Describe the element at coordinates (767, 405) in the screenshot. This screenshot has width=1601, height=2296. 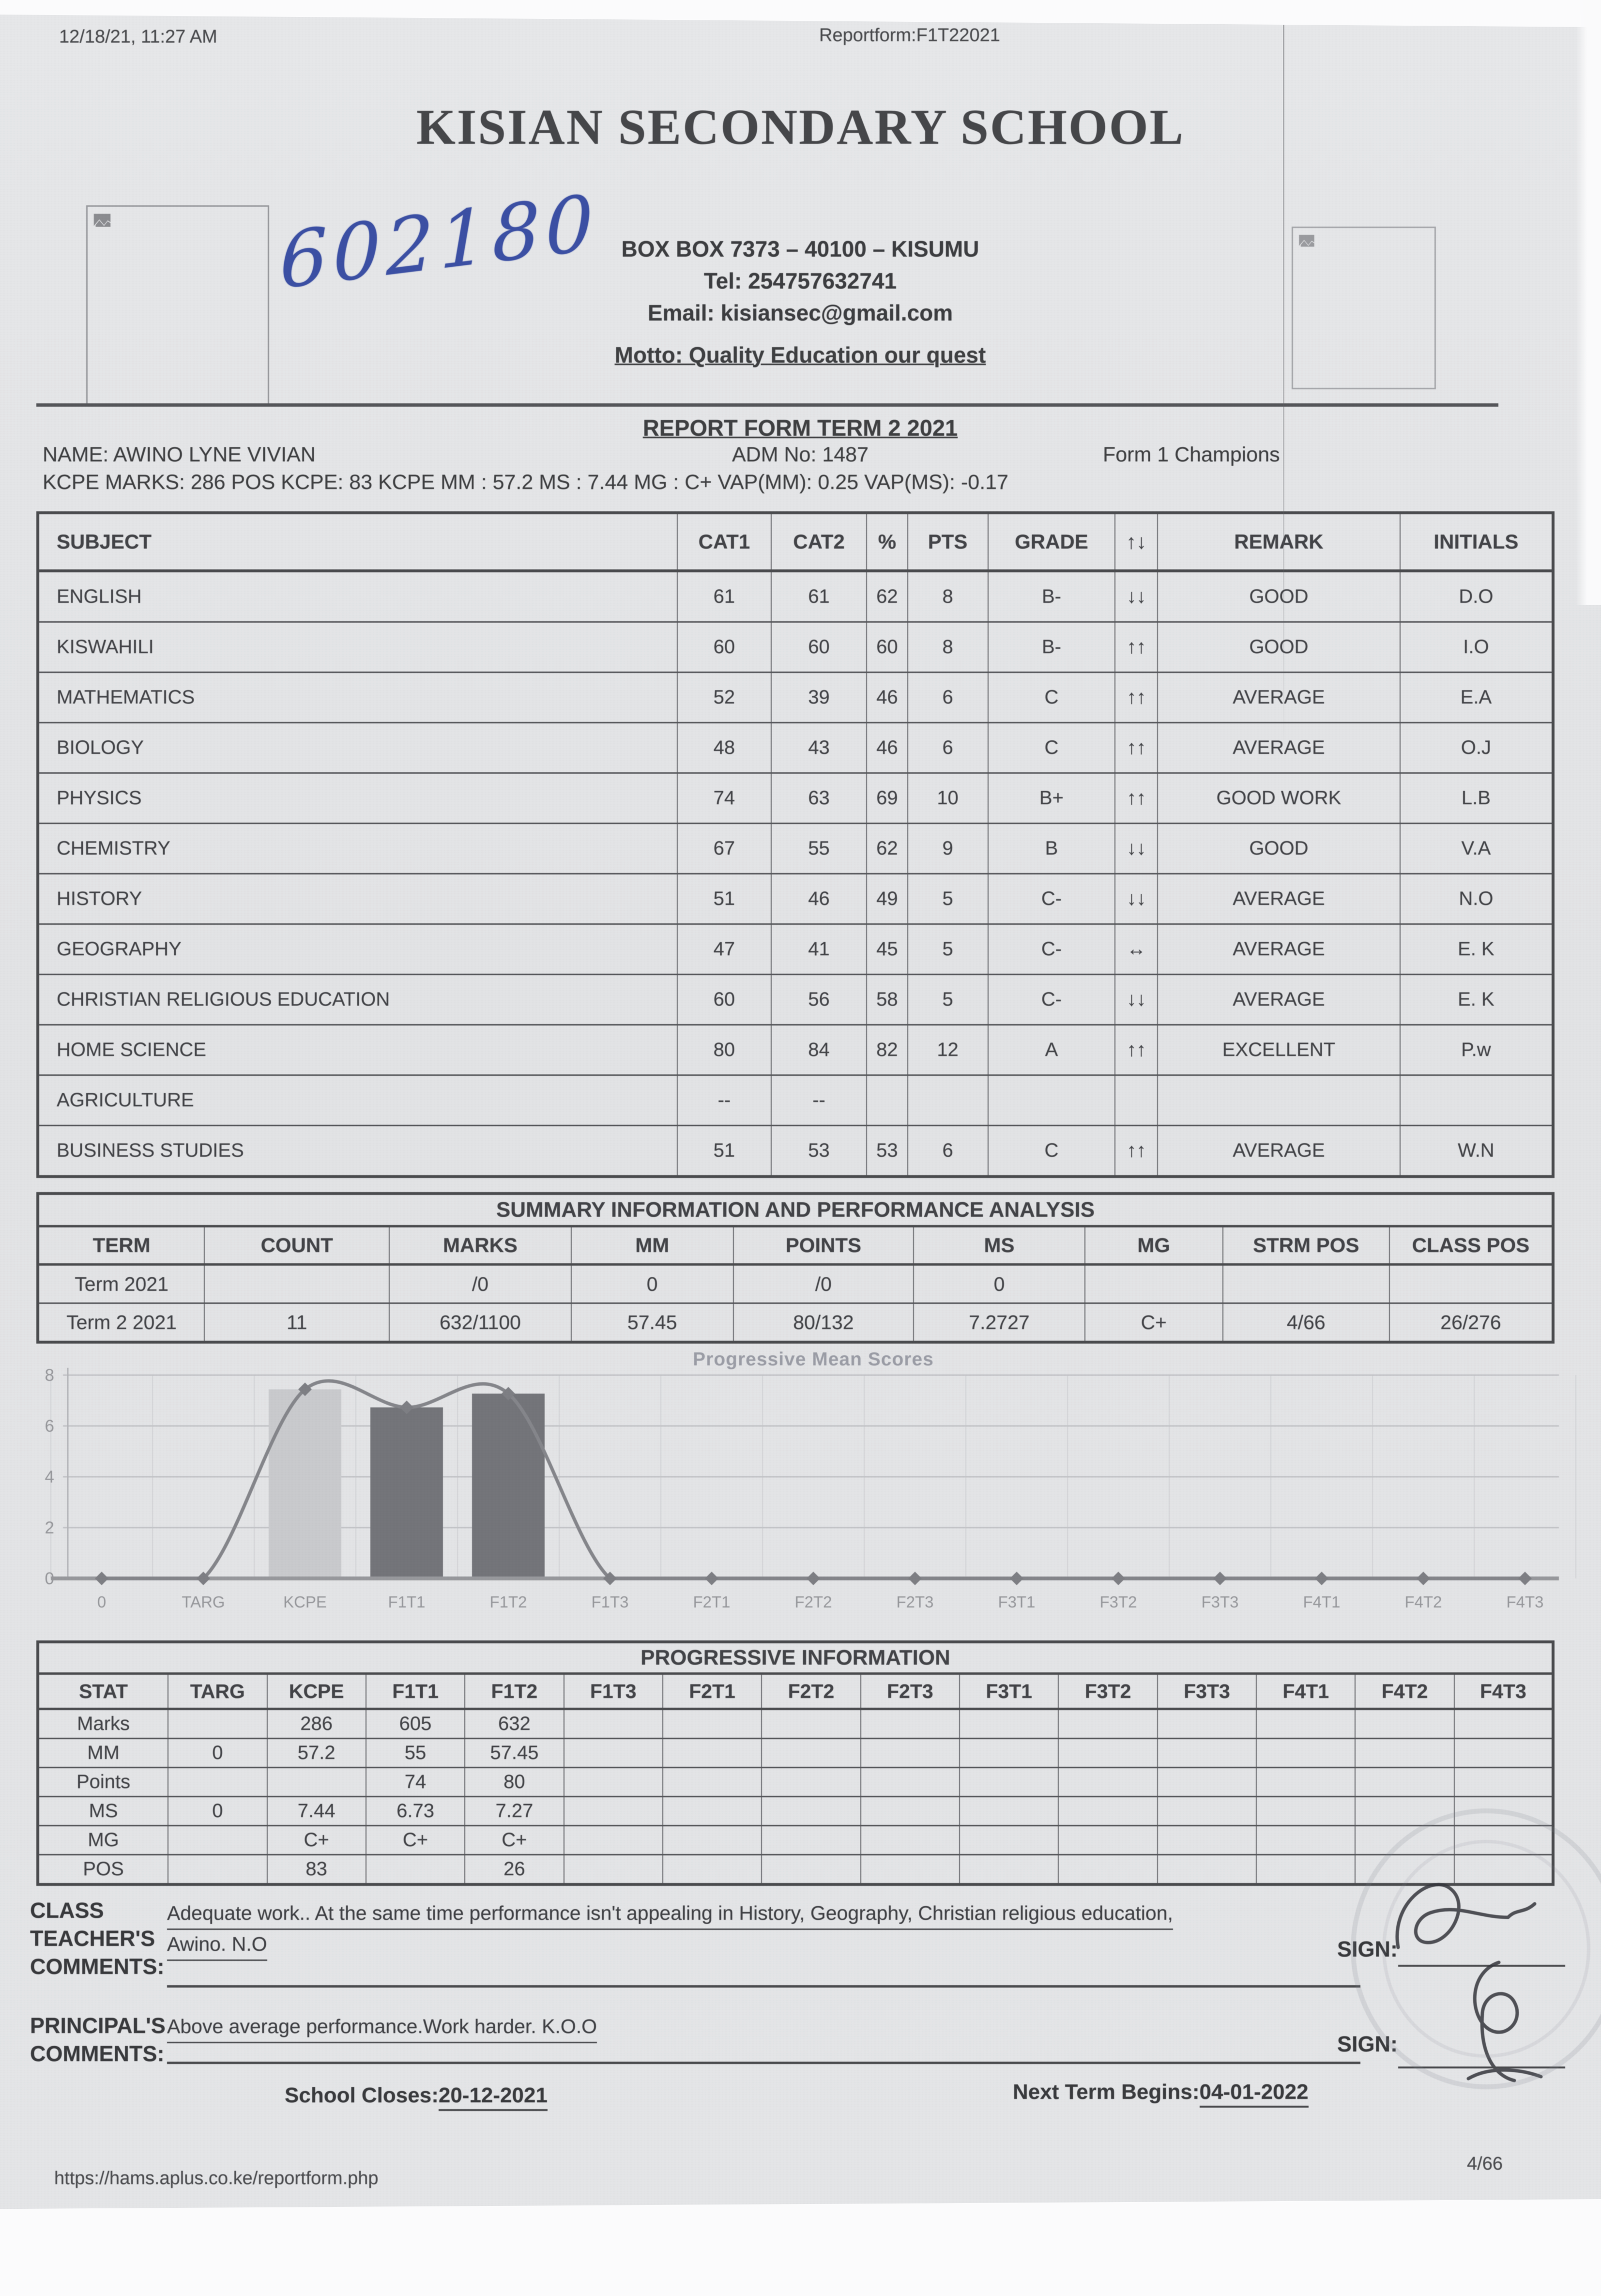
I see `header-divider` at that location.